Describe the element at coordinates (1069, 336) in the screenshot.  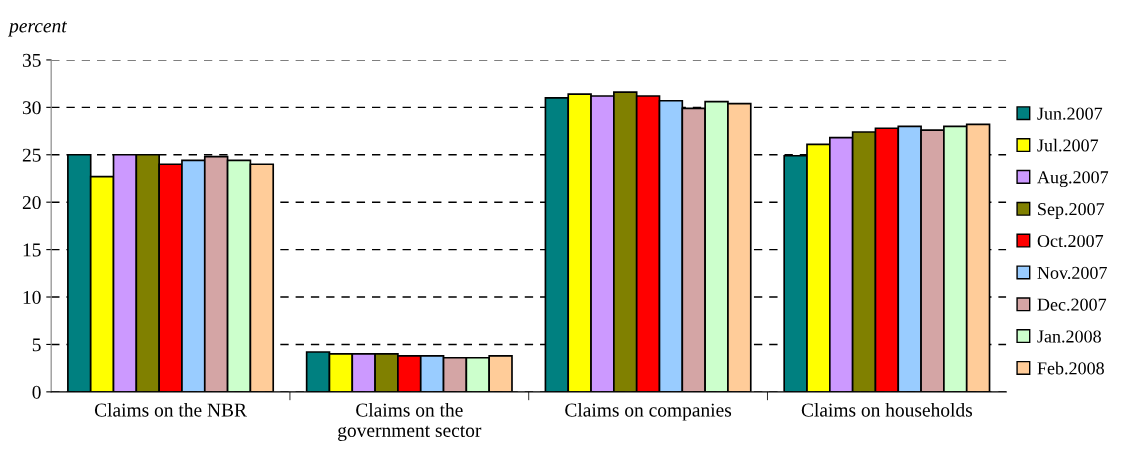
I see `legend-label: Jan.2008` at that location.